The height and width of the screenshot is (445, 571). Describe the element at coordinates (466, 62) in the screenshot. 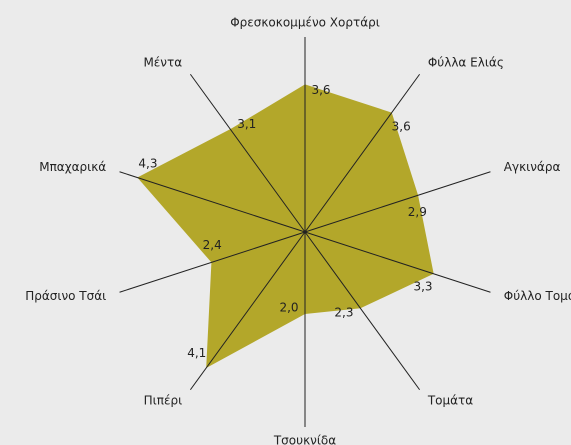

I see `axis-label: Φύλλα Ελιάς` at that location.